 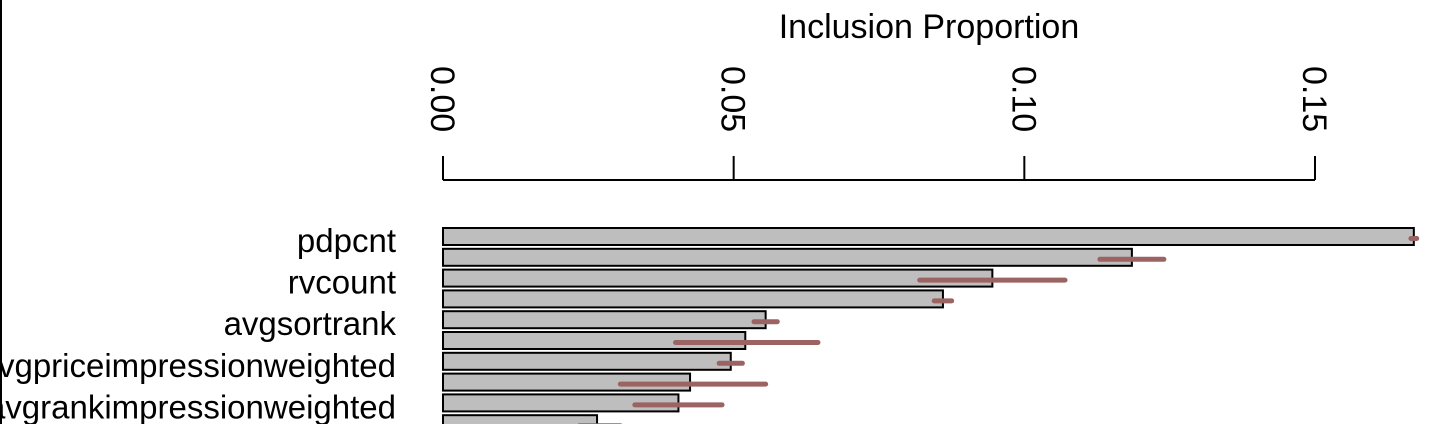 What do you see at coordinates (442, 99) in the screenshot?
I see `x-tick-label: 0.00` at bounding box center [442, 99].